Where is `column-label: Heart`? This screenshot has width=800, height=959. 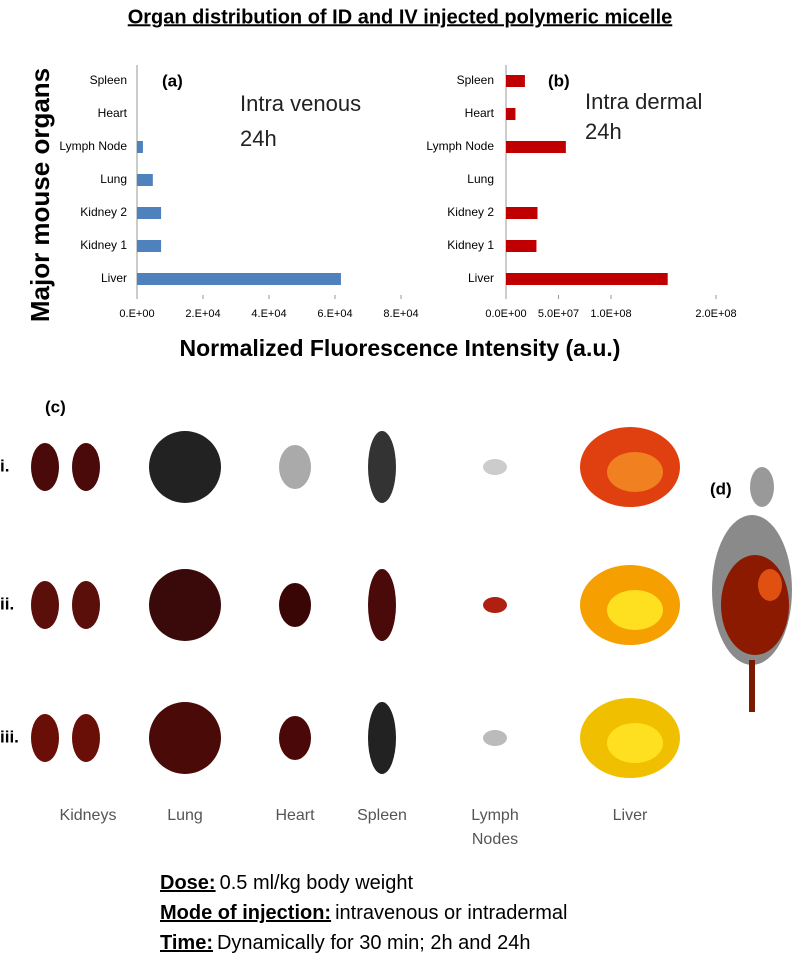 column-label: Heart is located at coordinates (295, 815).